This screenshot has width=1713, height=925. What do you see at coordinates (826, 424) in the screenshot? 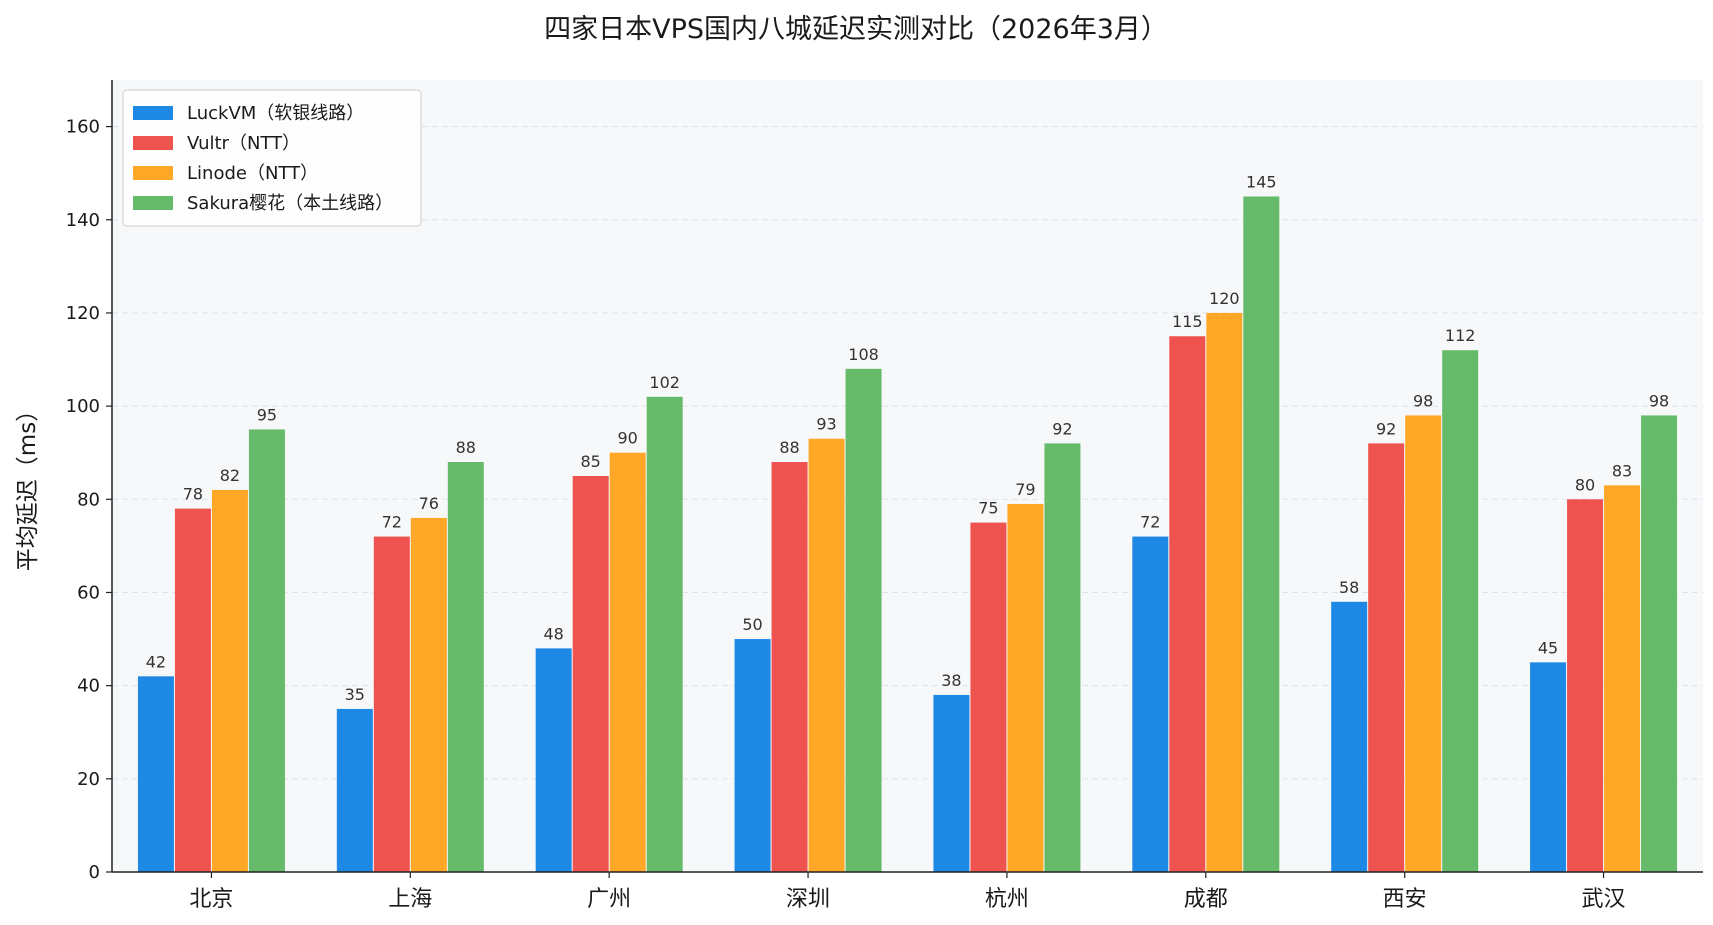
I see `data-label: 93` at bounding box center [826, 424].